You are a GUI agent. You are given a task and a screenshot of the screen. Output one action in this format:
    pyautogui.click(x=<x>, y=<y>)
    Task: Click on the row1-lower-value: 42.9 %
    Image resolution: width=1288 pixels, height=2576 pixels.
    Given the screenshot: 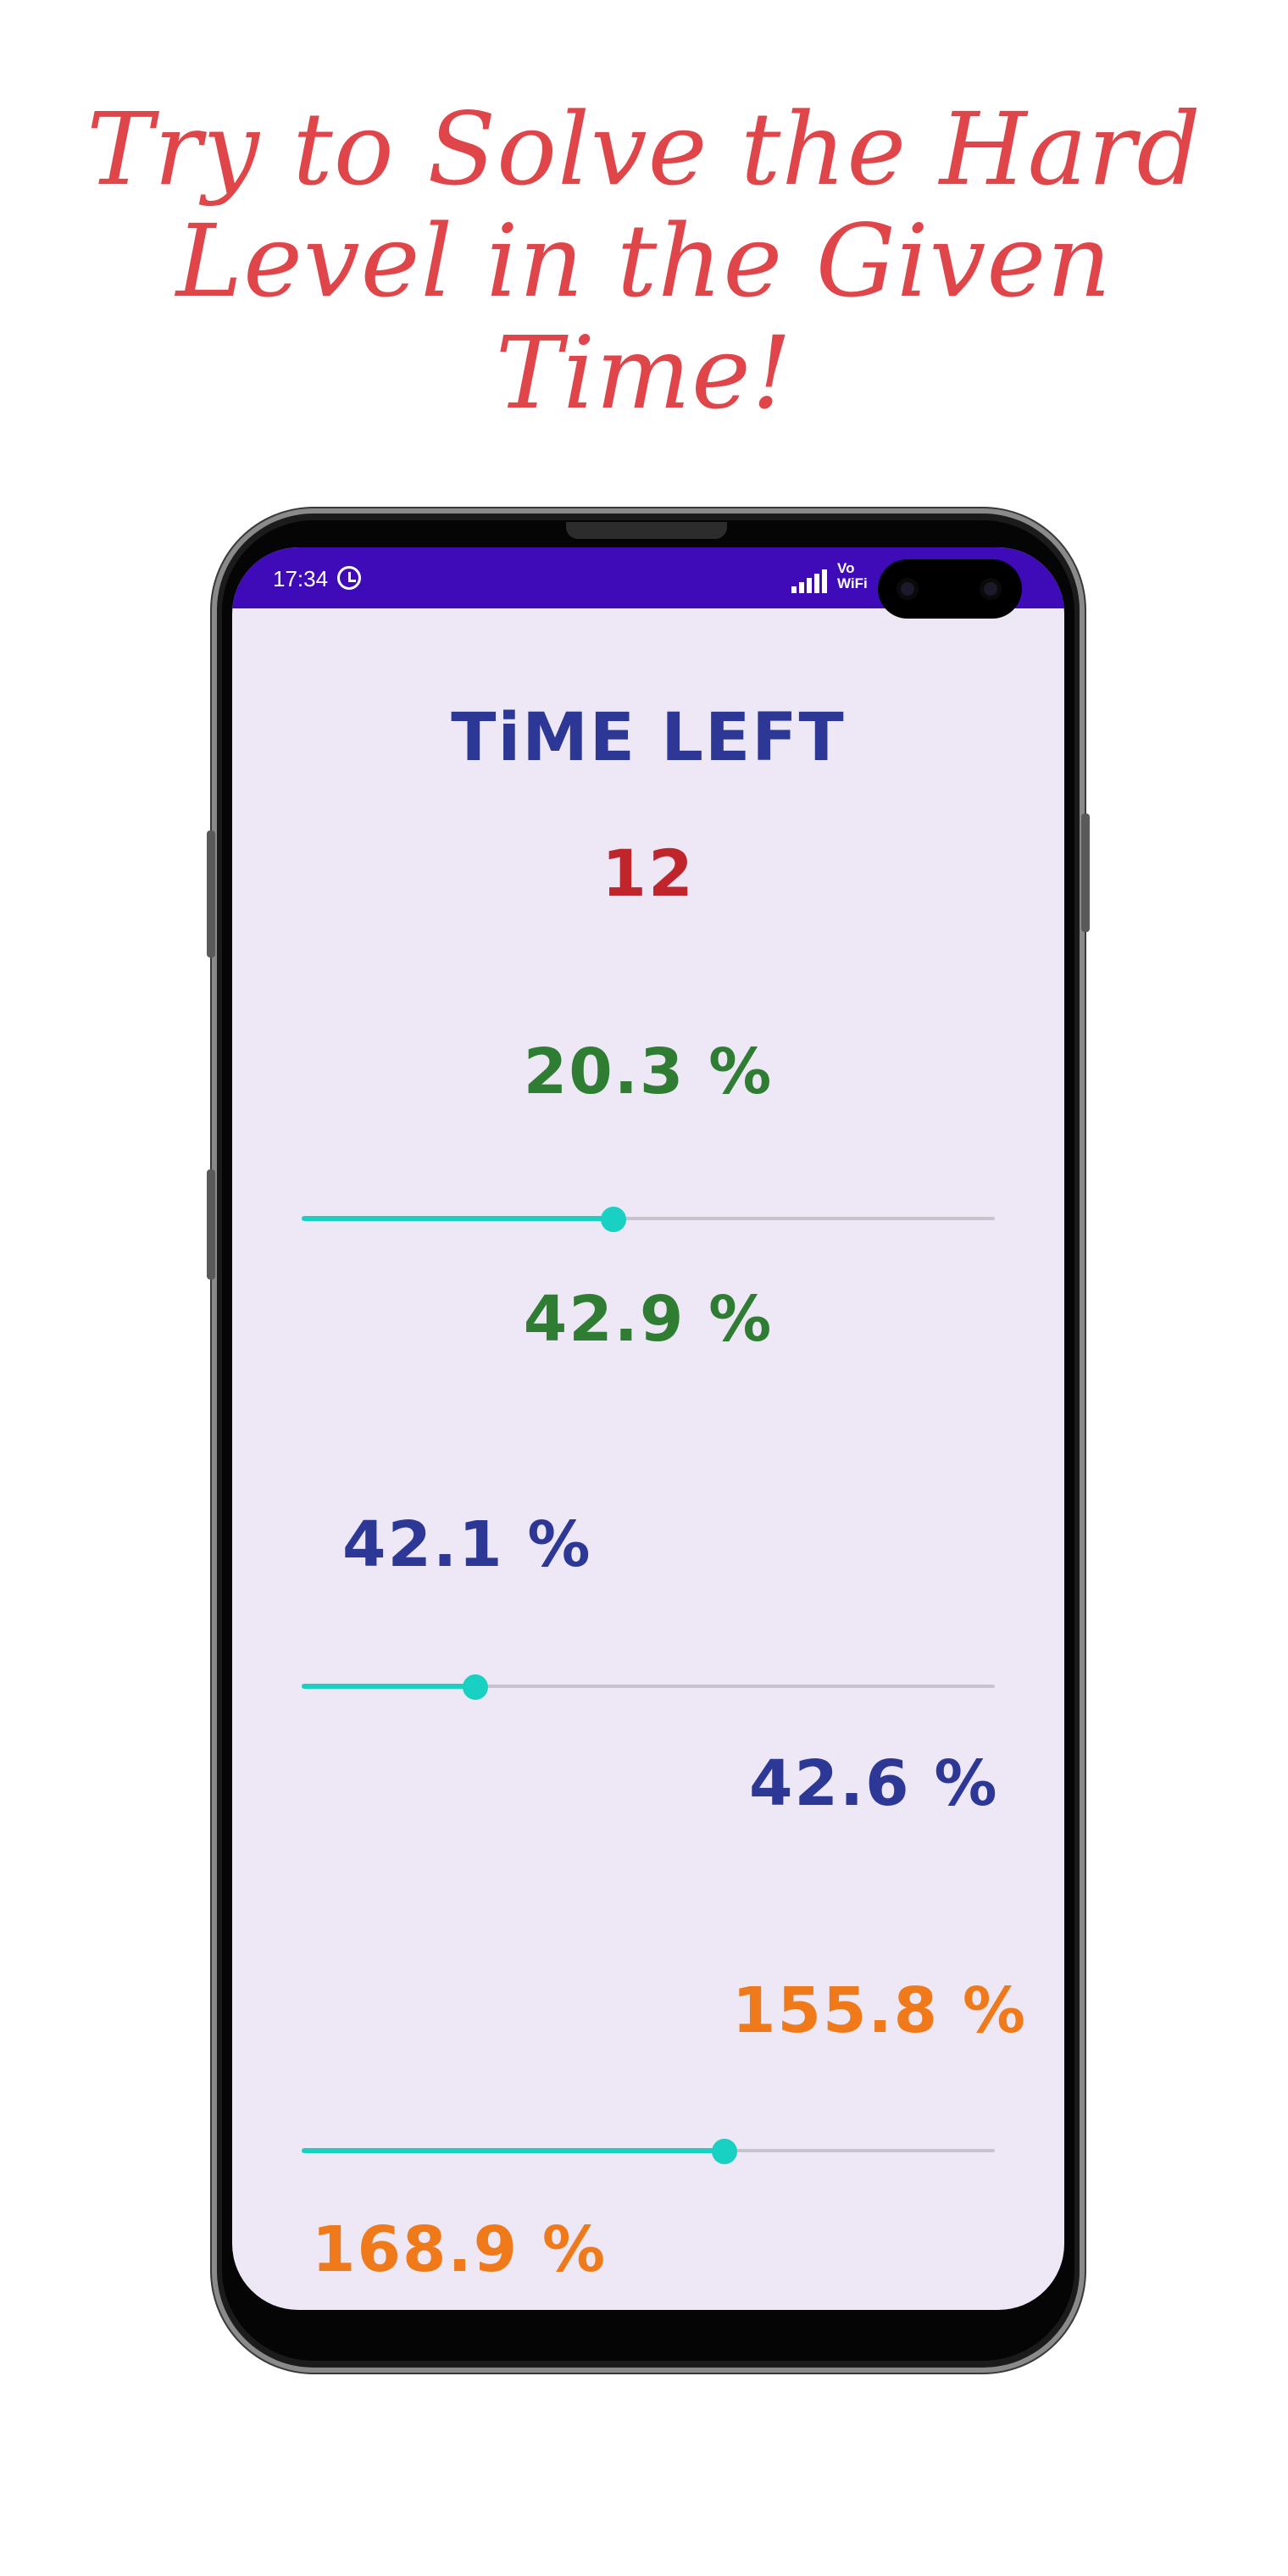 What is the action you would take?
    pyautogui.click(x=648, y=1319)
    